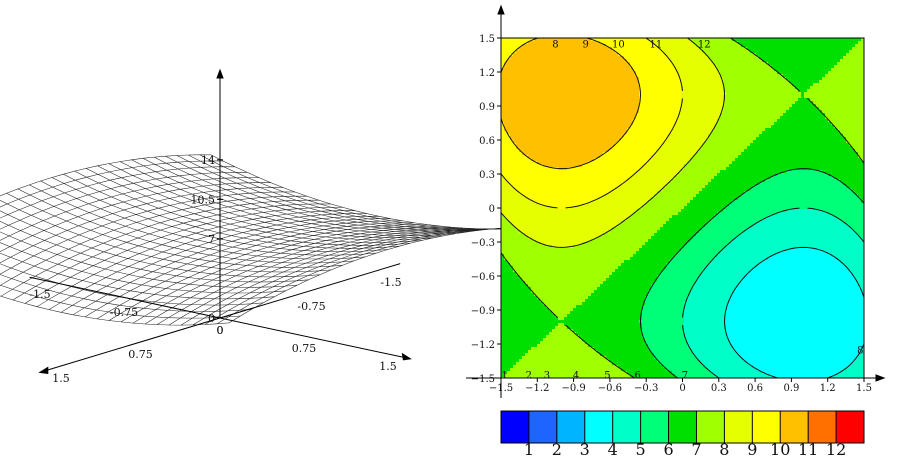 This screenshot has height=461, width=905. What do you see at coordinates (267, 272) in the screenshot?
I see `mesh-line` at bounding box center [267, 272].